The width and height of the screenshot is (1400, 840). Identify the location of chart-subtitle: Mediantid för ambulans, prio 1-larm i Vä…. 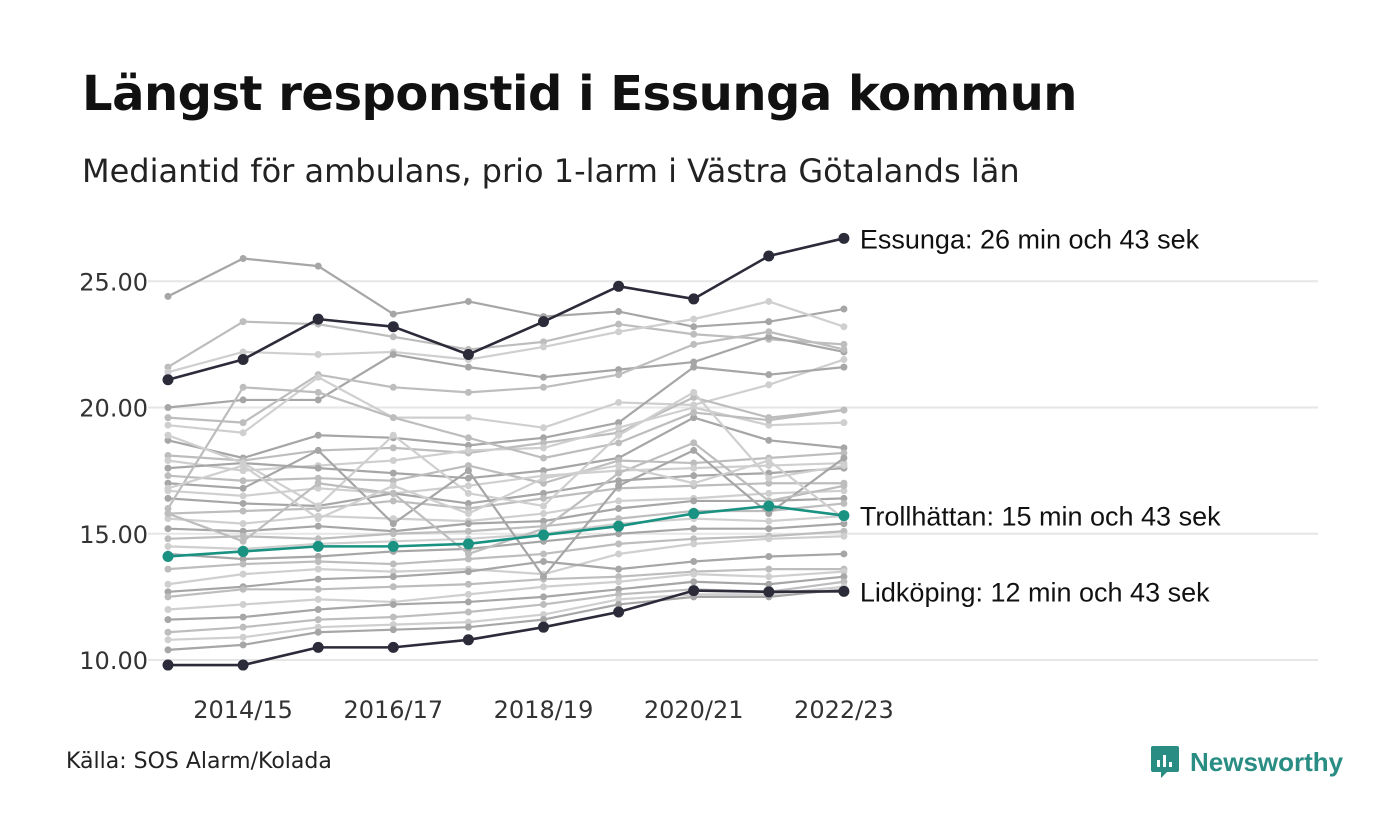
(551, 171).